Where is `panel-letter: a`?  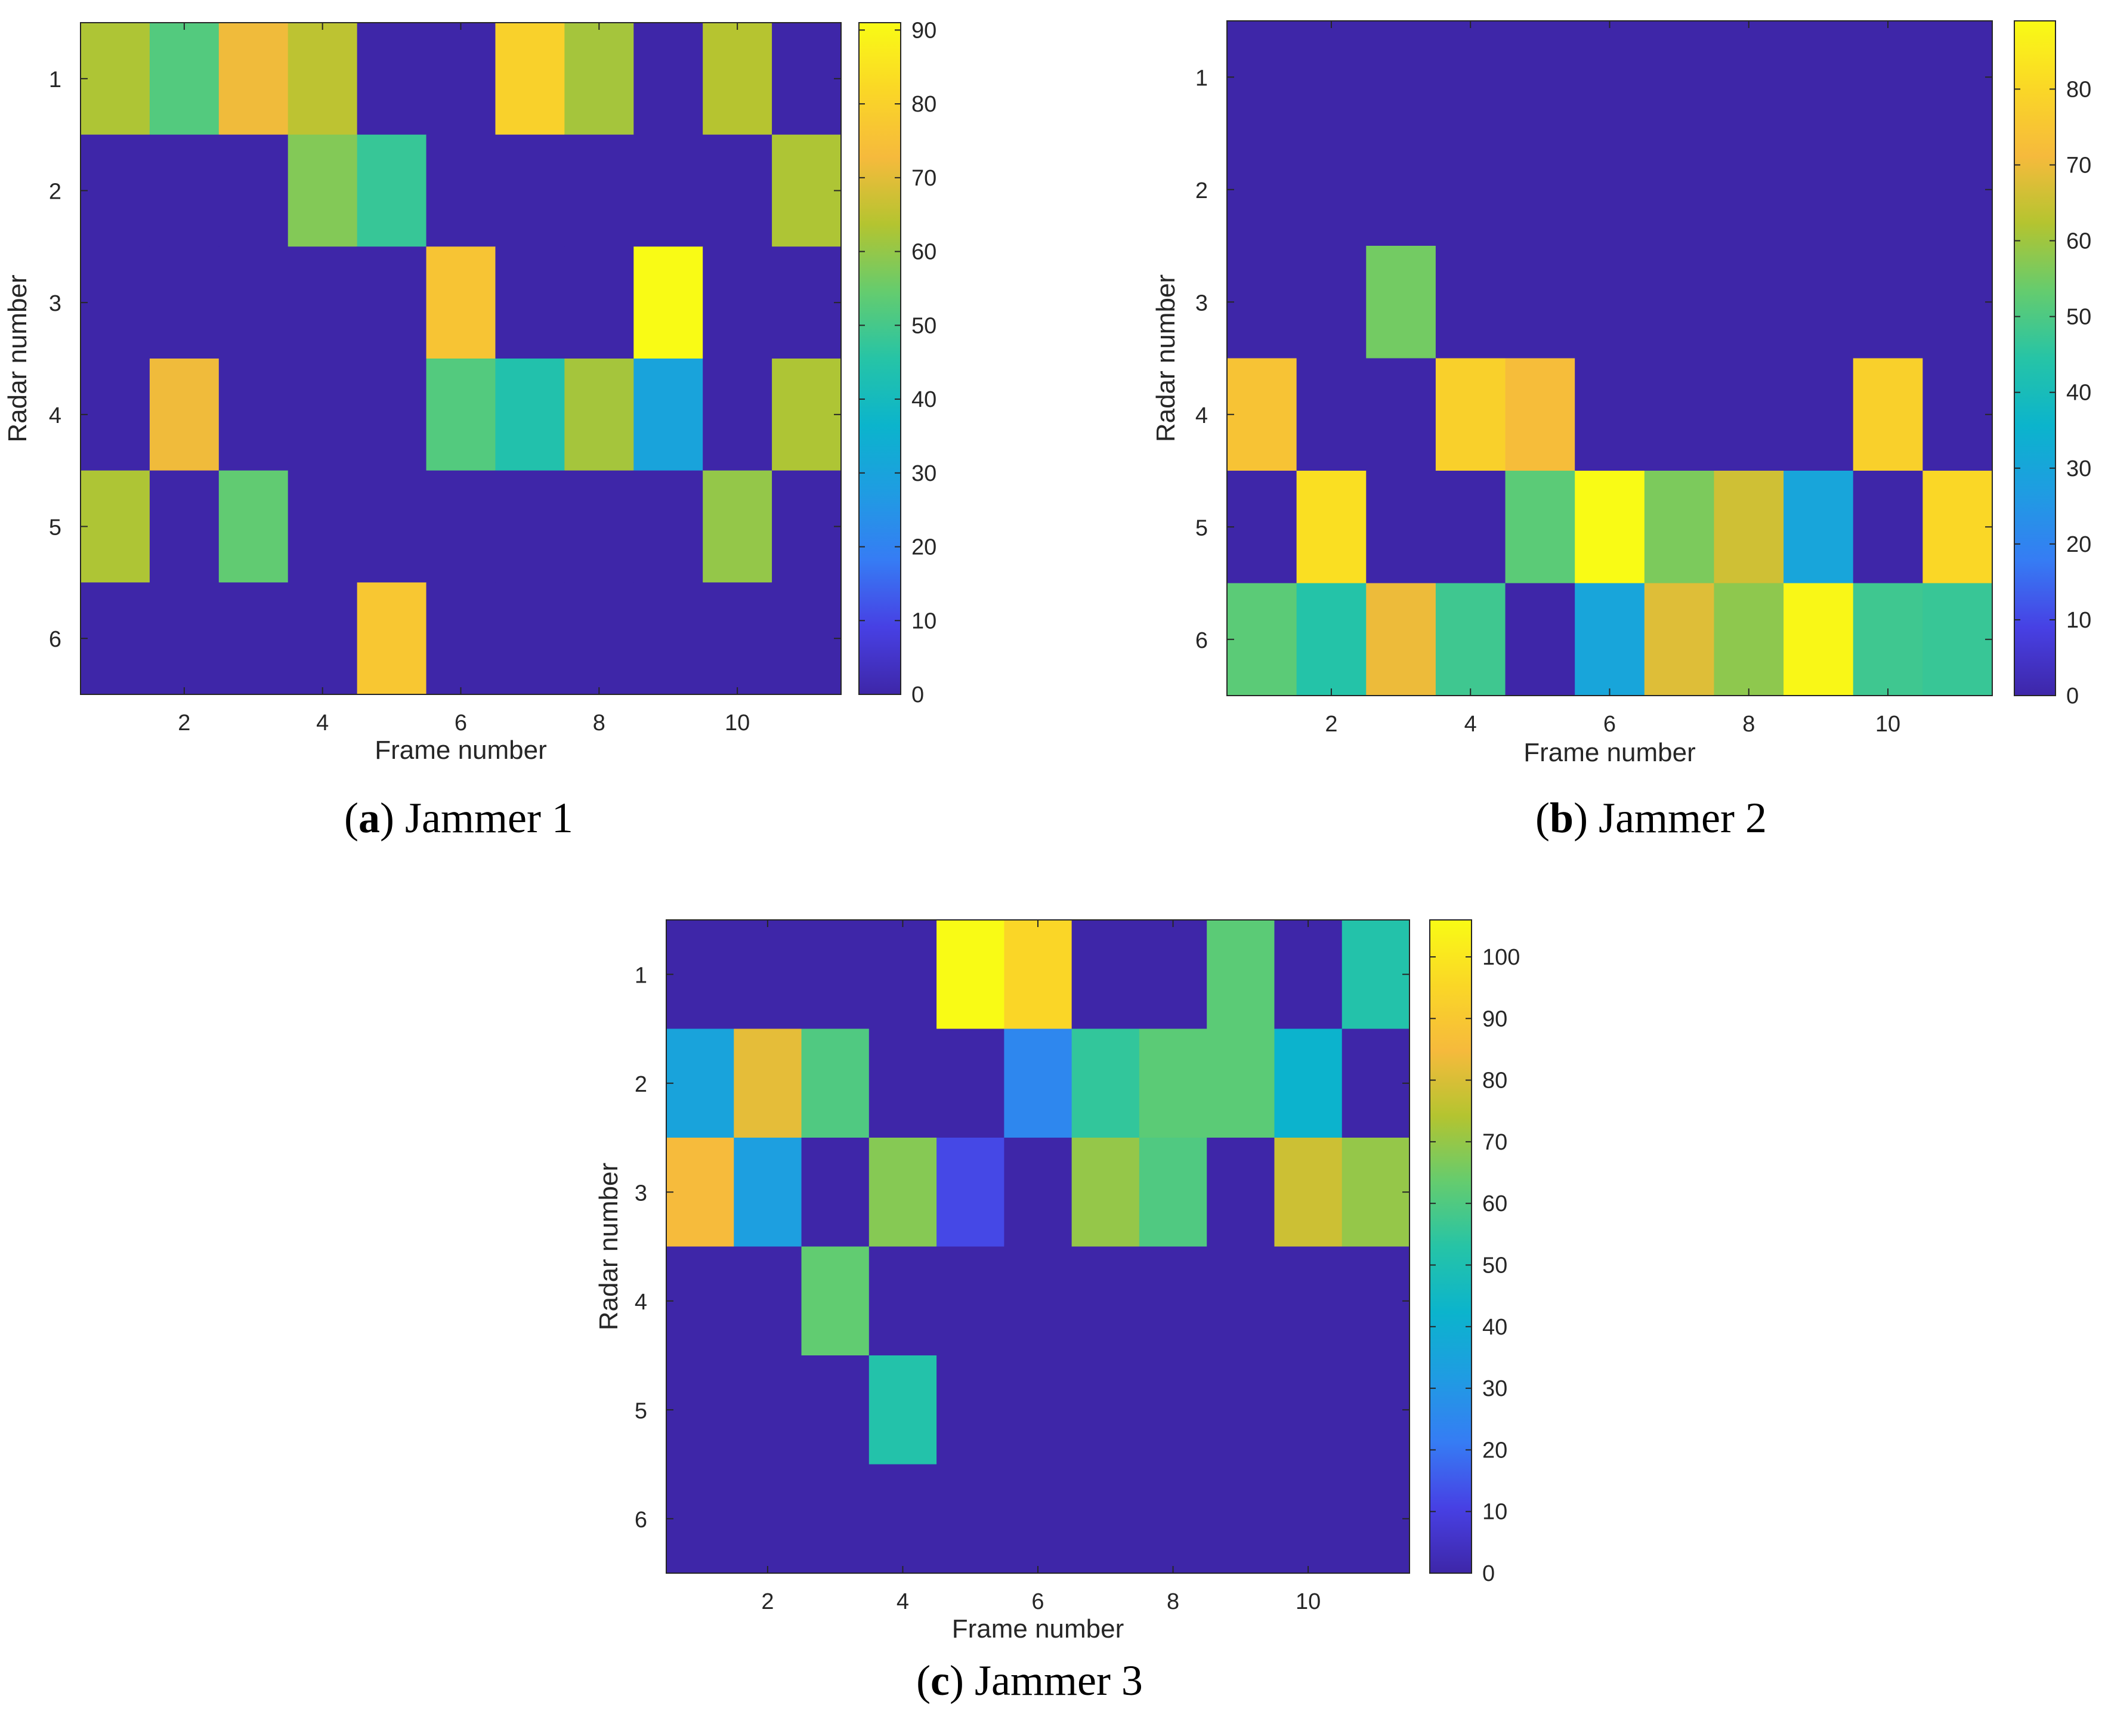
panel-letter: a is located at coordinates (369, 818).